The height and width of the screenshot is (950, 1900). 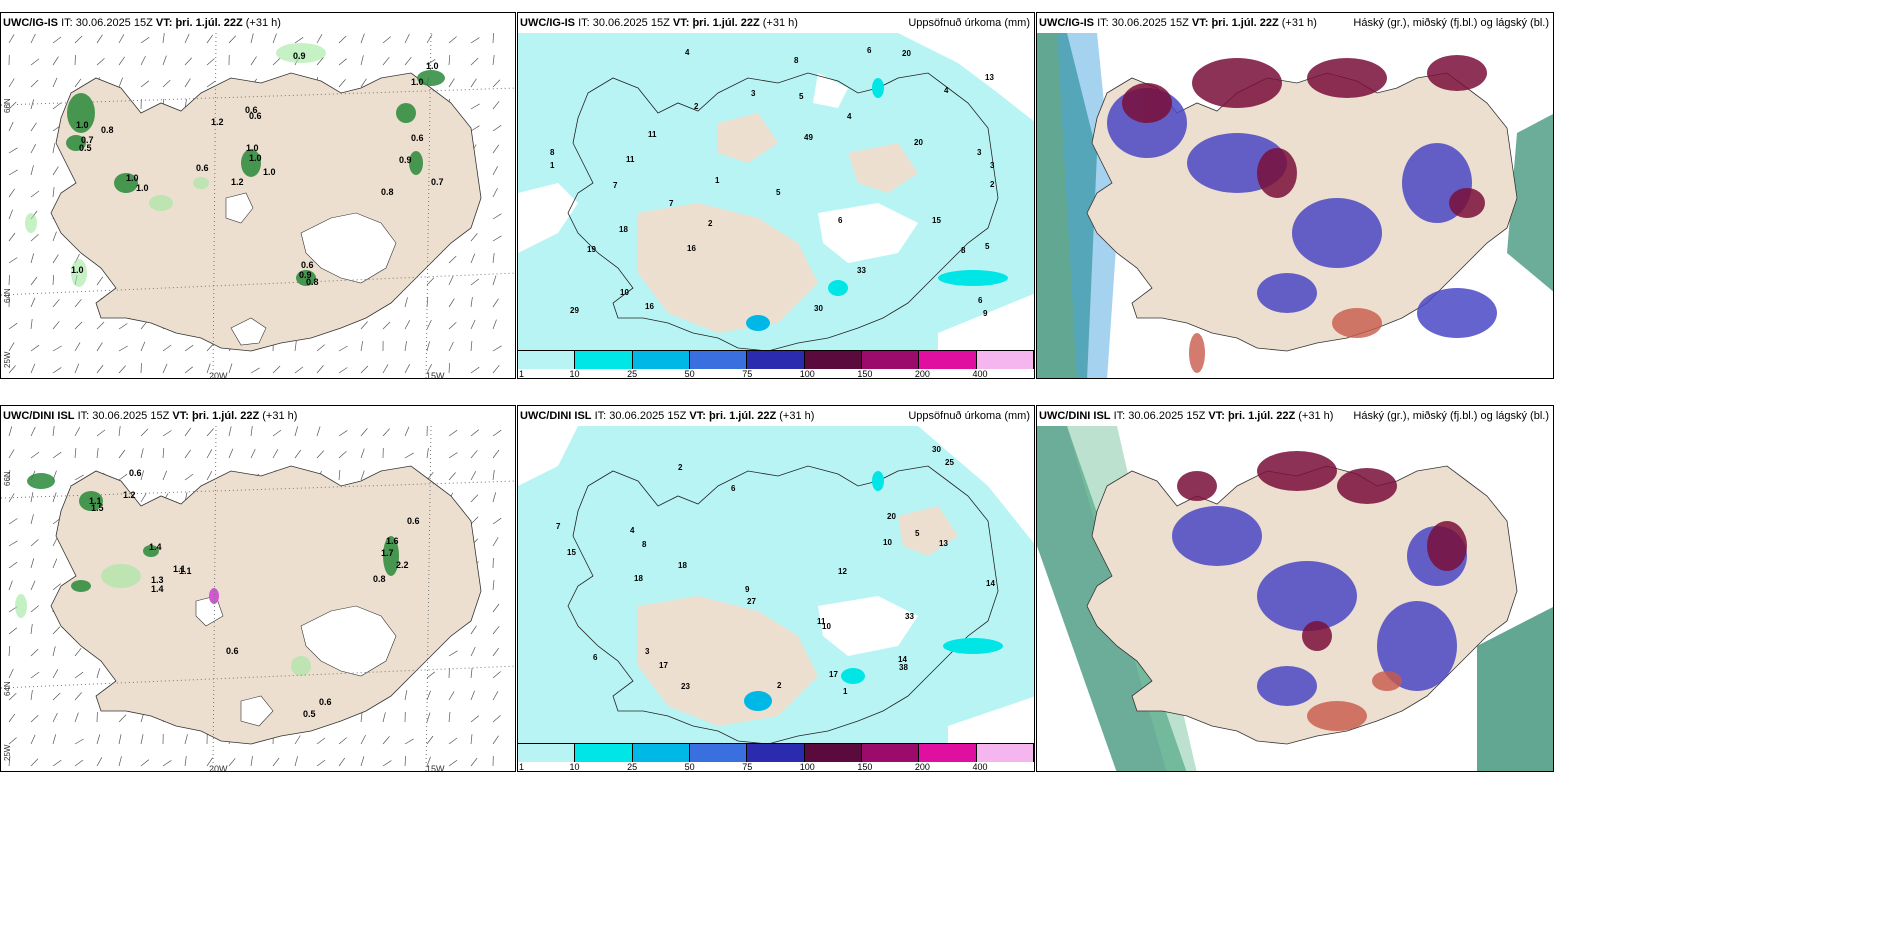 What do you see at coordinates (949, 462) in the screenshot?
I see `precip-value: 25` at bounding box center [949, 462].